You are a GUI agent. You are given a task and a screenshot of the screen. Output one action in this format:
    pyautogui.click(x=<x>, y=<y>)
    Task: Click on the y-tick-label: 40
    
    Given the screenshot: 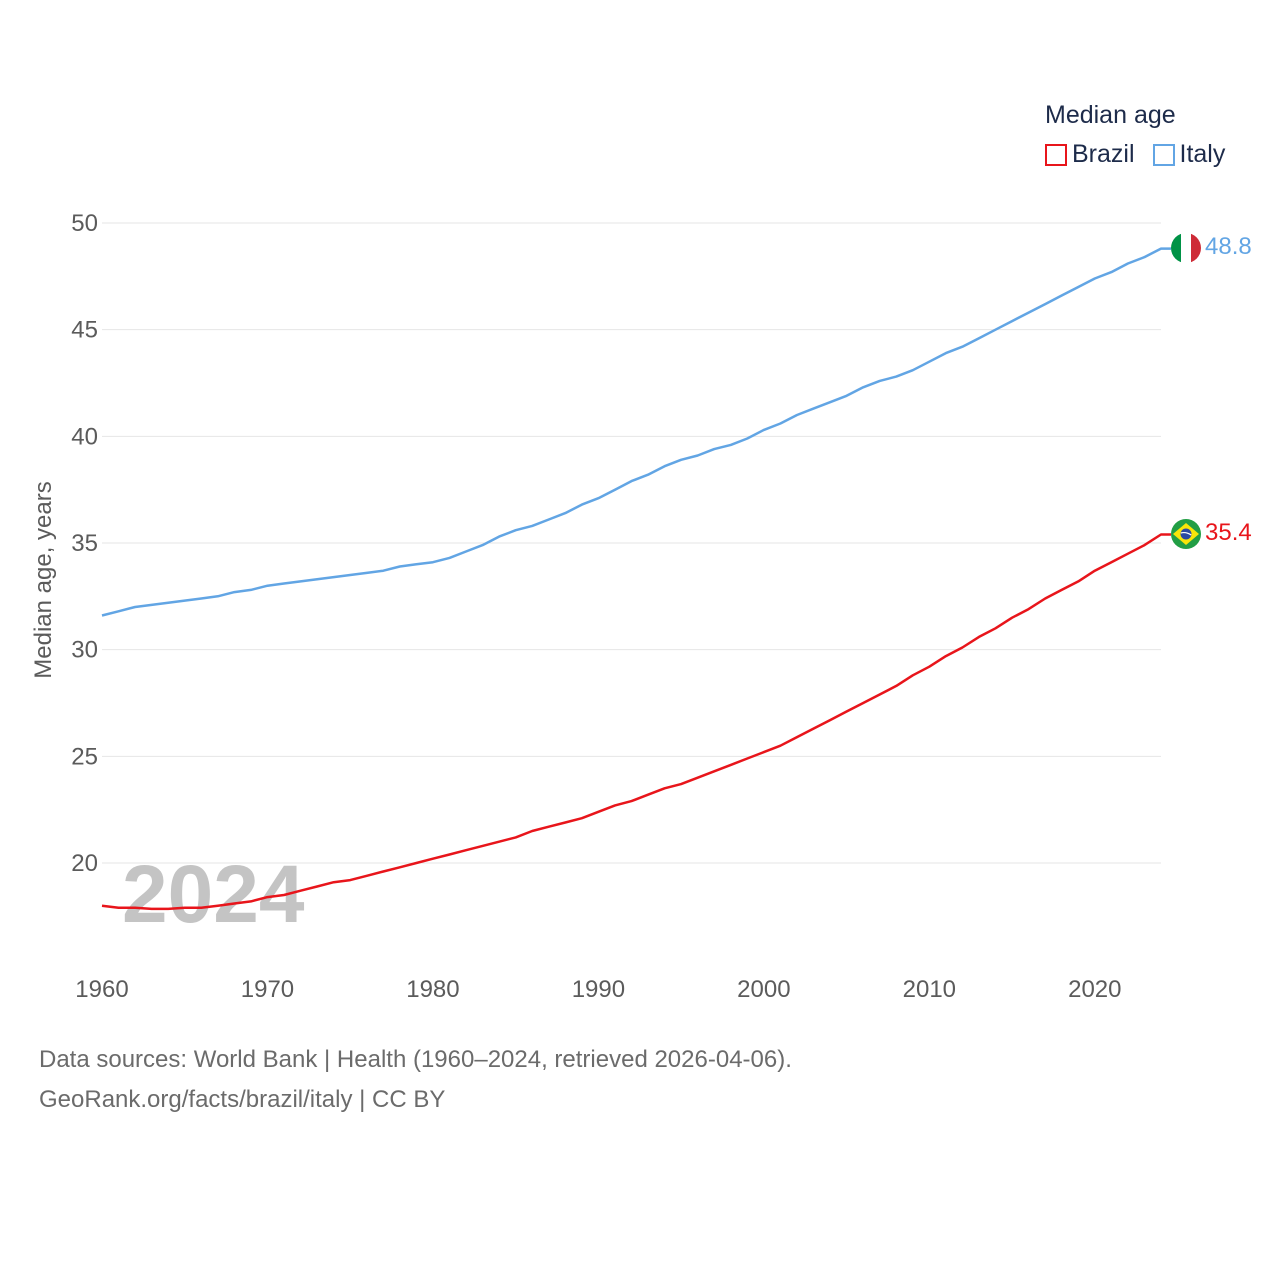 What is the action you would take?
    pyautogui.click(x=84, y=436)
    